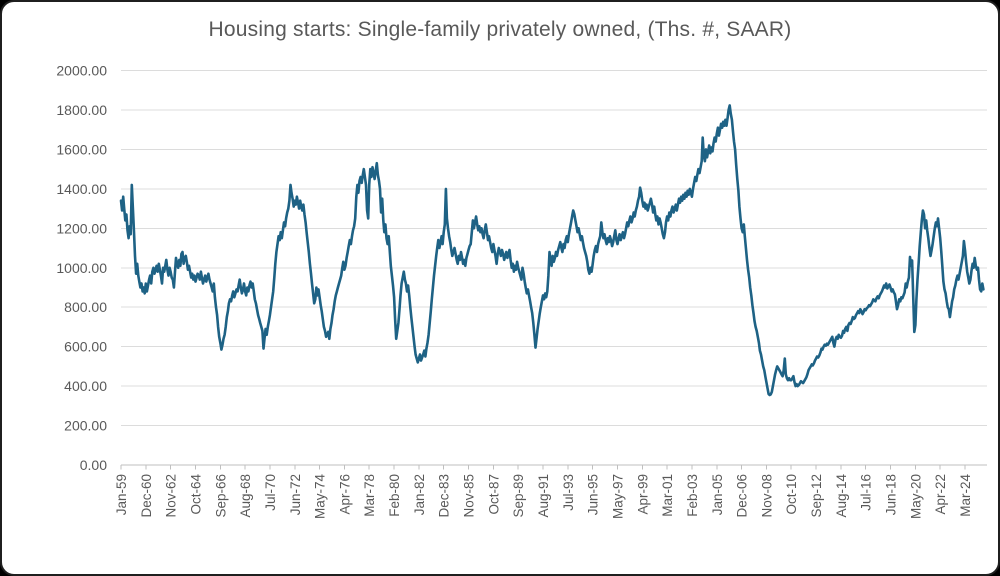 The height and width of the screenshot is (576, 1000). What do you see at coordinates (493, 494) in the screenshot?
I see `svg-text: Oct-87` at bounding box center [493, 494].